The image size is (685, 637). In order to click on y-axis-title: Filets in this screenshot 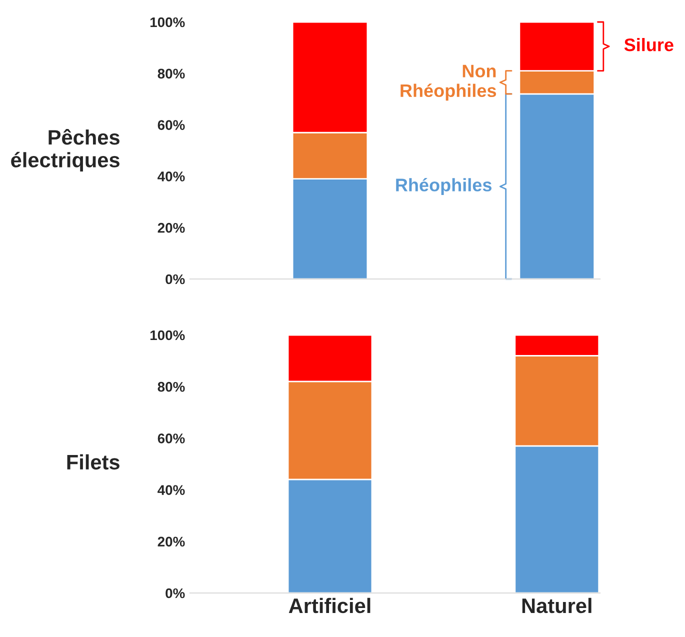, I will do `click(93, 462)`.